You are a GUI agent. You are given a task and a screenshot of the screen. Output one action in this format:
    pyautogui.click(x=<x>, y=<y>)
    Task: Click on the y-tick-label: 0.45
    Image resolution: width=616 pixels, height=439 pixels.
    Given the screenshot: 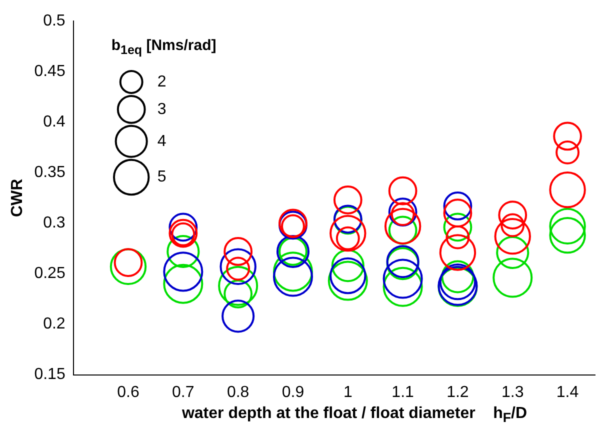 What is the action you would take?
    pyautogui.click(x=50, y=71)
    